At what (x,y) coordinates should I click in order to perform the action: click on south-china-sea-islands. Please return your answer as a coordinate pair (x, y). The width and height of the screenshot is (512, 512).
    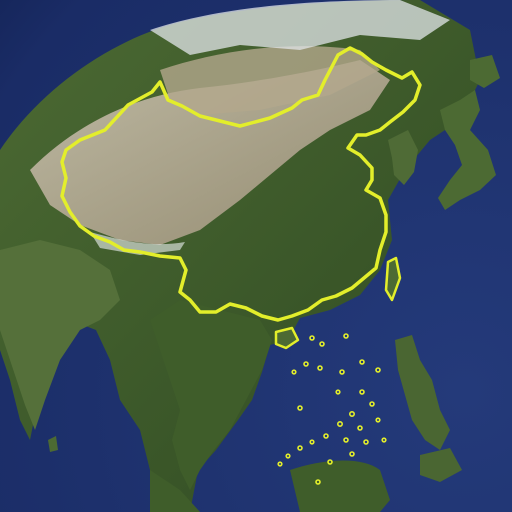
    Looking at the image, I should click on (332, 409).